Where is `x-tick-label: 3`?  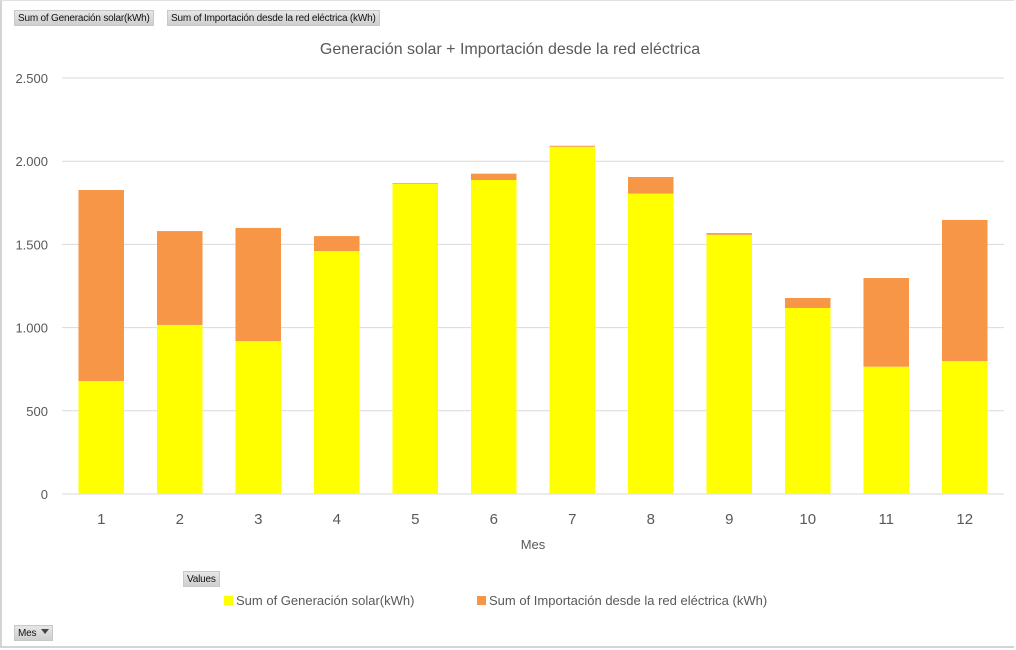
x-tick-label: 3 is located at coordinates (258, 519).